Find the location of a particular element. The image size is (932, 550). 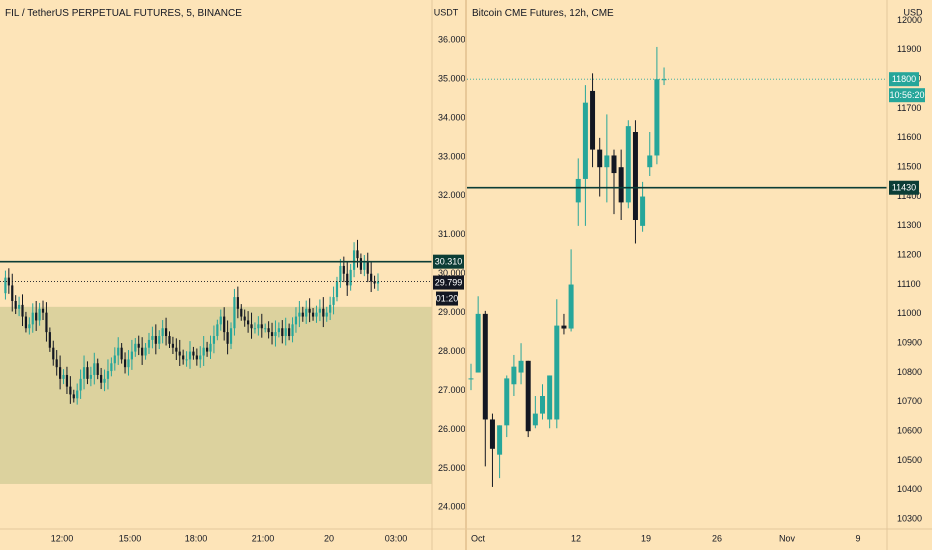

btc-currency-label: USD is located at coordinates (913, 12).